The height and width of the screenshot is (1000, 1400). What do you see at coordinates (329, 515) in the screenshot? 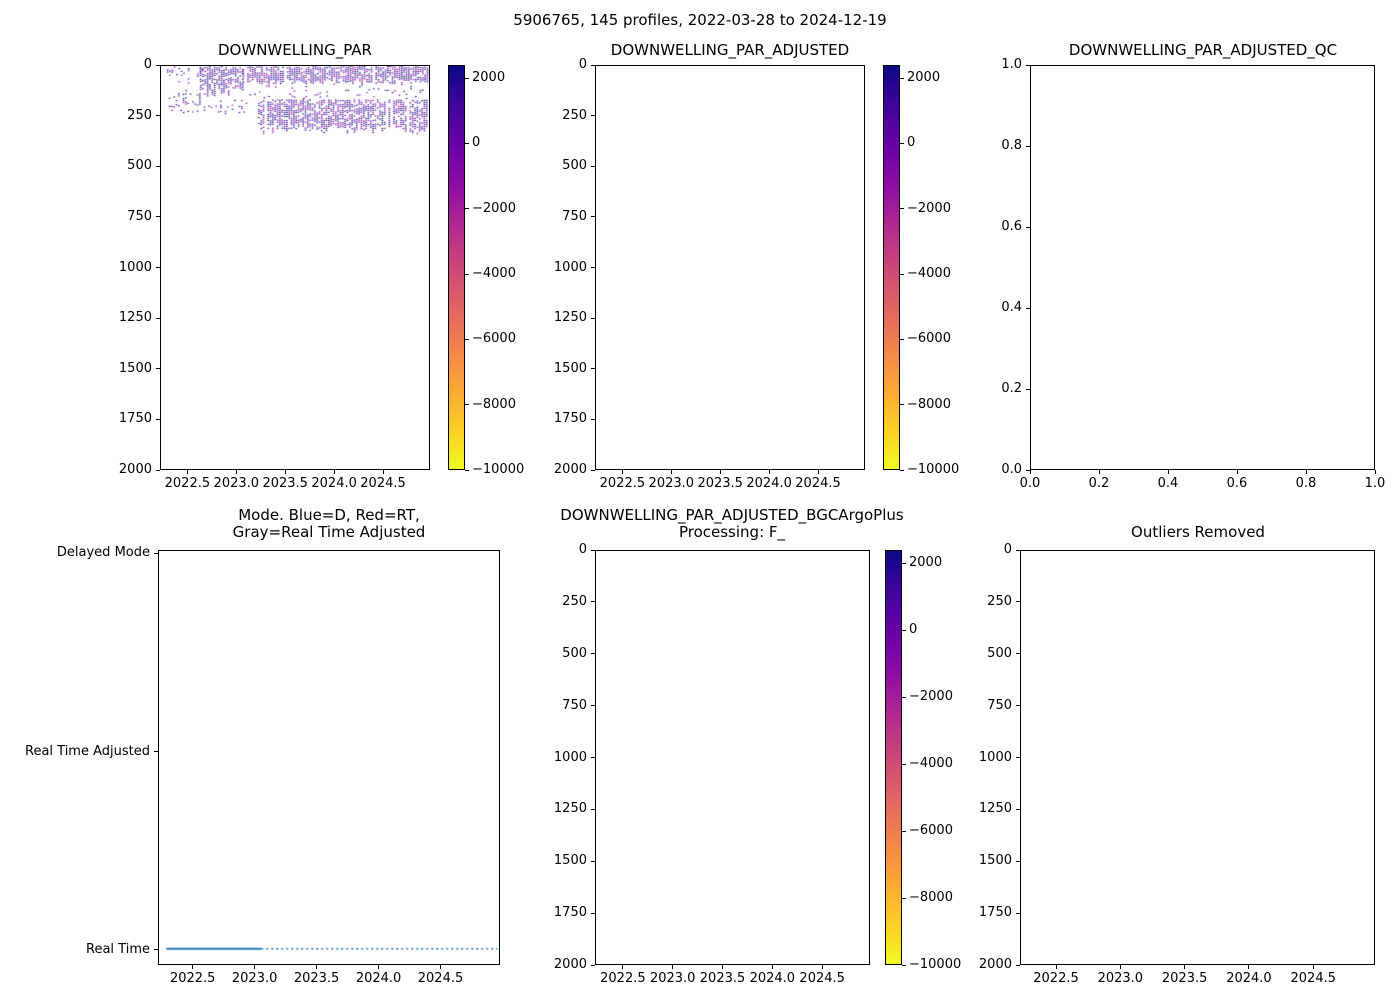
I see `subplot-title-line: Mode. Blue=D, Red=RT,` at bounding box center [329, 515].